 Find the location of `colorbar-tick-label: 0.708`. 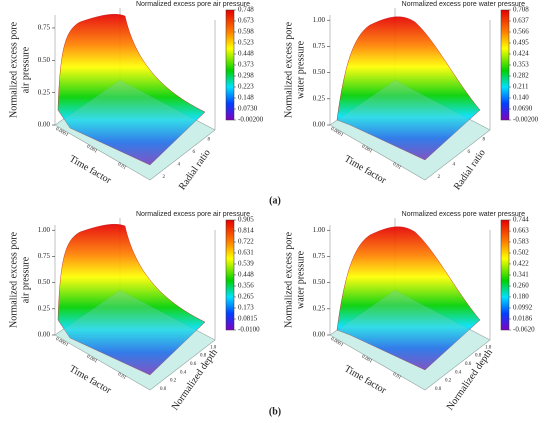

colorbar-tick-label: 0.708 is located at coordinates (521, 10).